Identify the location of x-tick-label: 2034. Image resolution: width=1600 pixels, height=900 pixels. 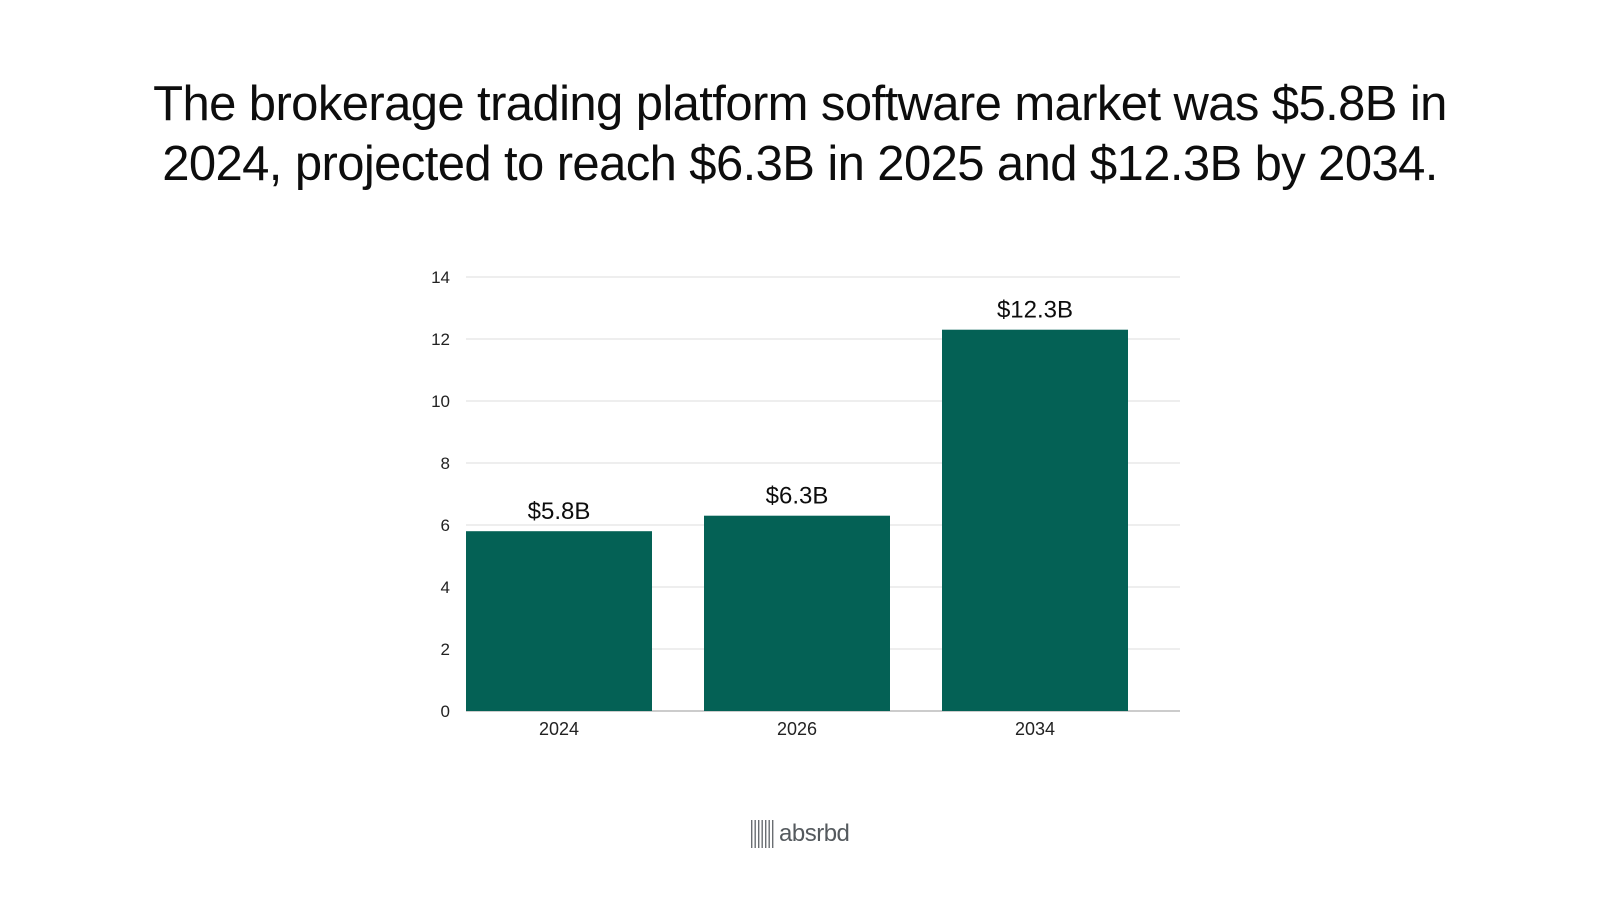
(1035, 729).